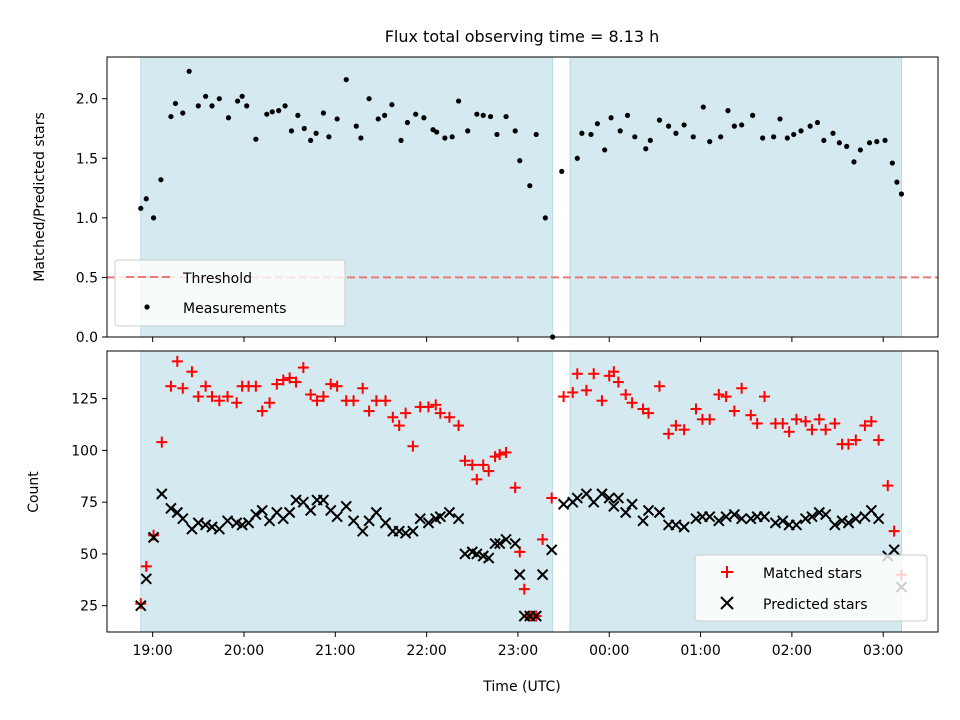 The image size is (960, 720). I want to click on x-axis-label: Time (UTC), so click(521, 687).